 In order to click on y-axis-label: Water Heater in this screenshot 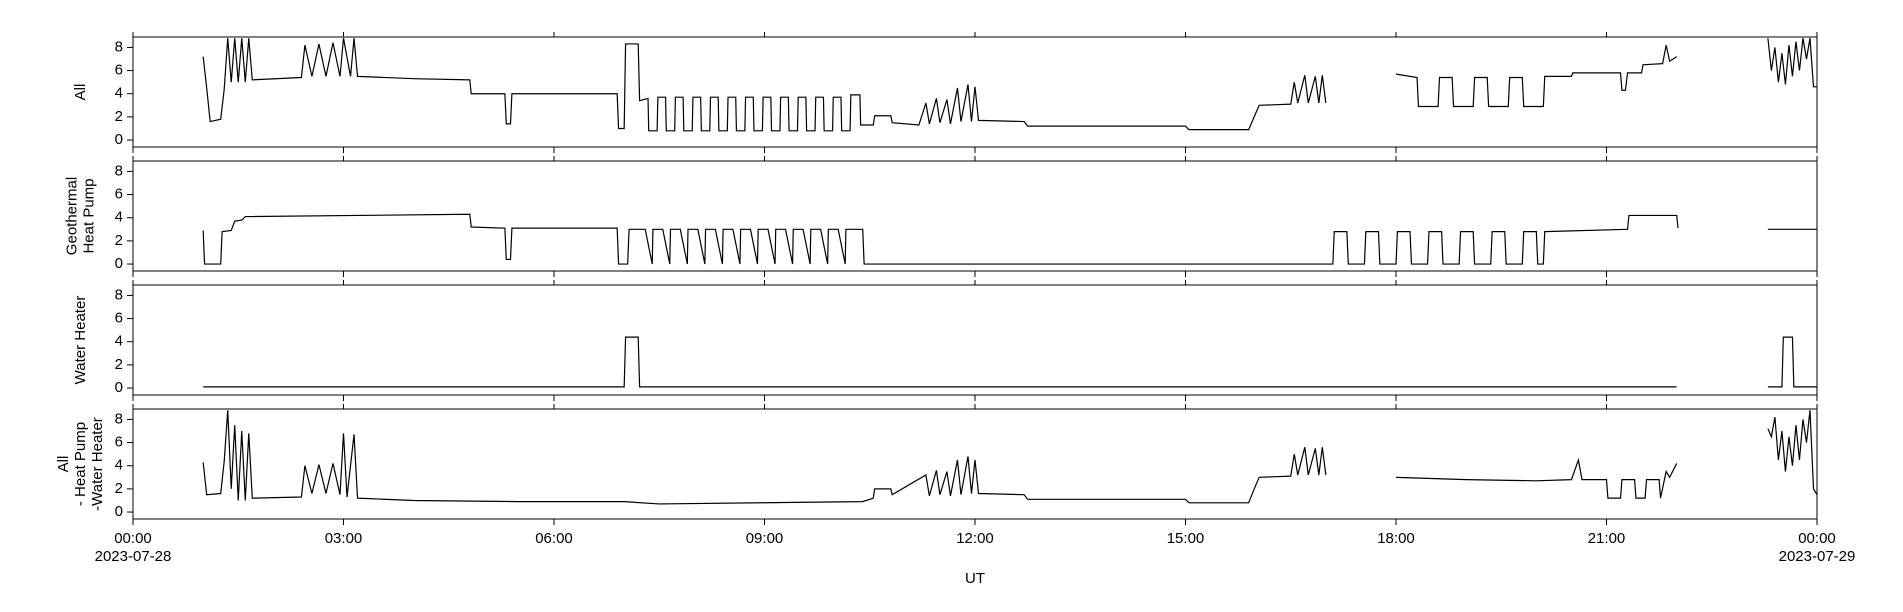, I will do `click(80, 340)`.